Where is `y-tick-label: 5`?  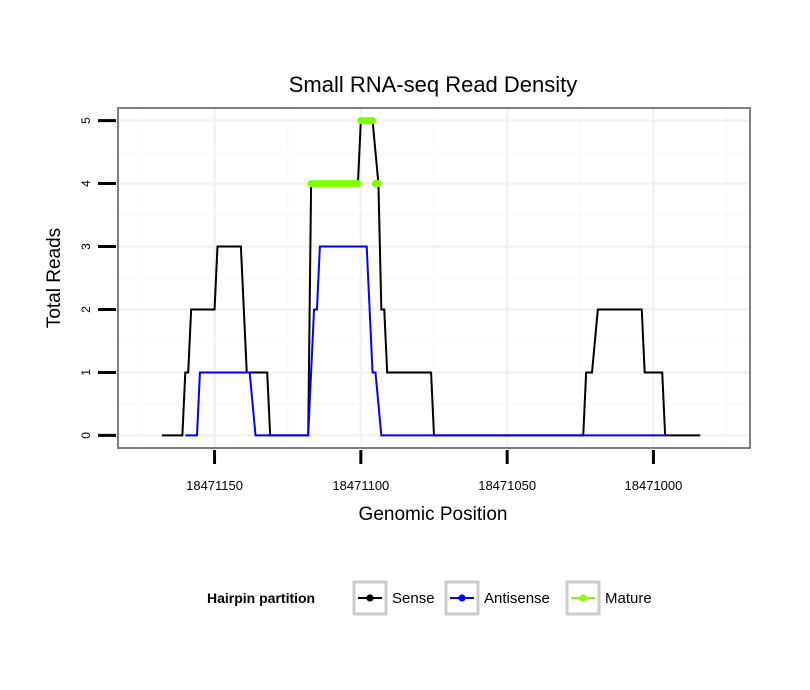
y-tick-label: 5 is located at coordinates (86, 120).